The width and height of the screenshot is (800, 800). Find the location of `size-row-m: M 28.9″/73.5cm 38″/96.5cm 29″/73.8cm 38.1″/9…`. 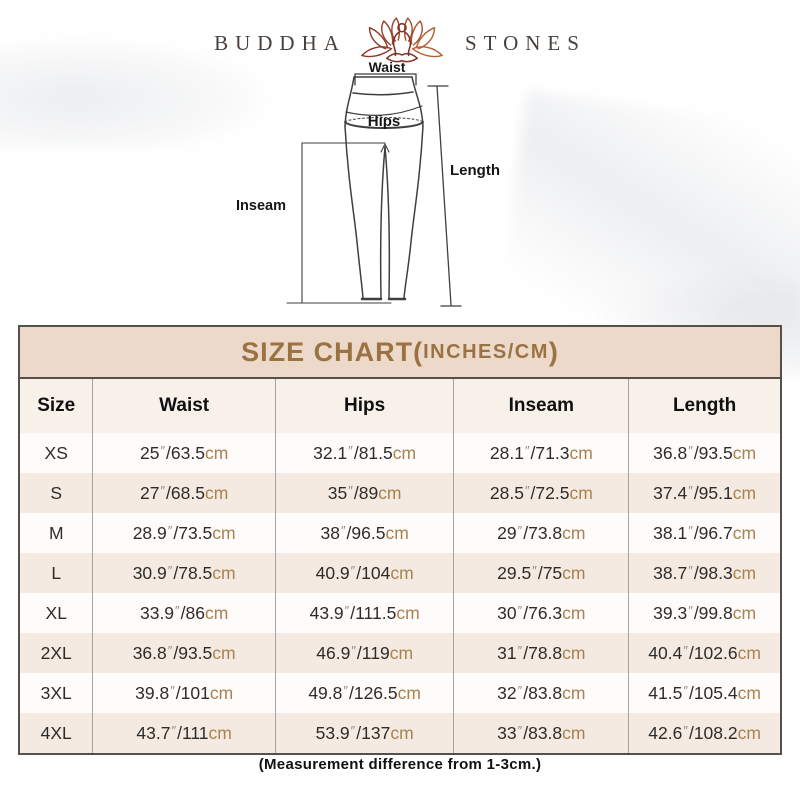

size-row-m: M 28.9″/73.5cm 38″/96.5cm 29″/73.8cm 38.1″/9… is located at coordinates (400, 533).